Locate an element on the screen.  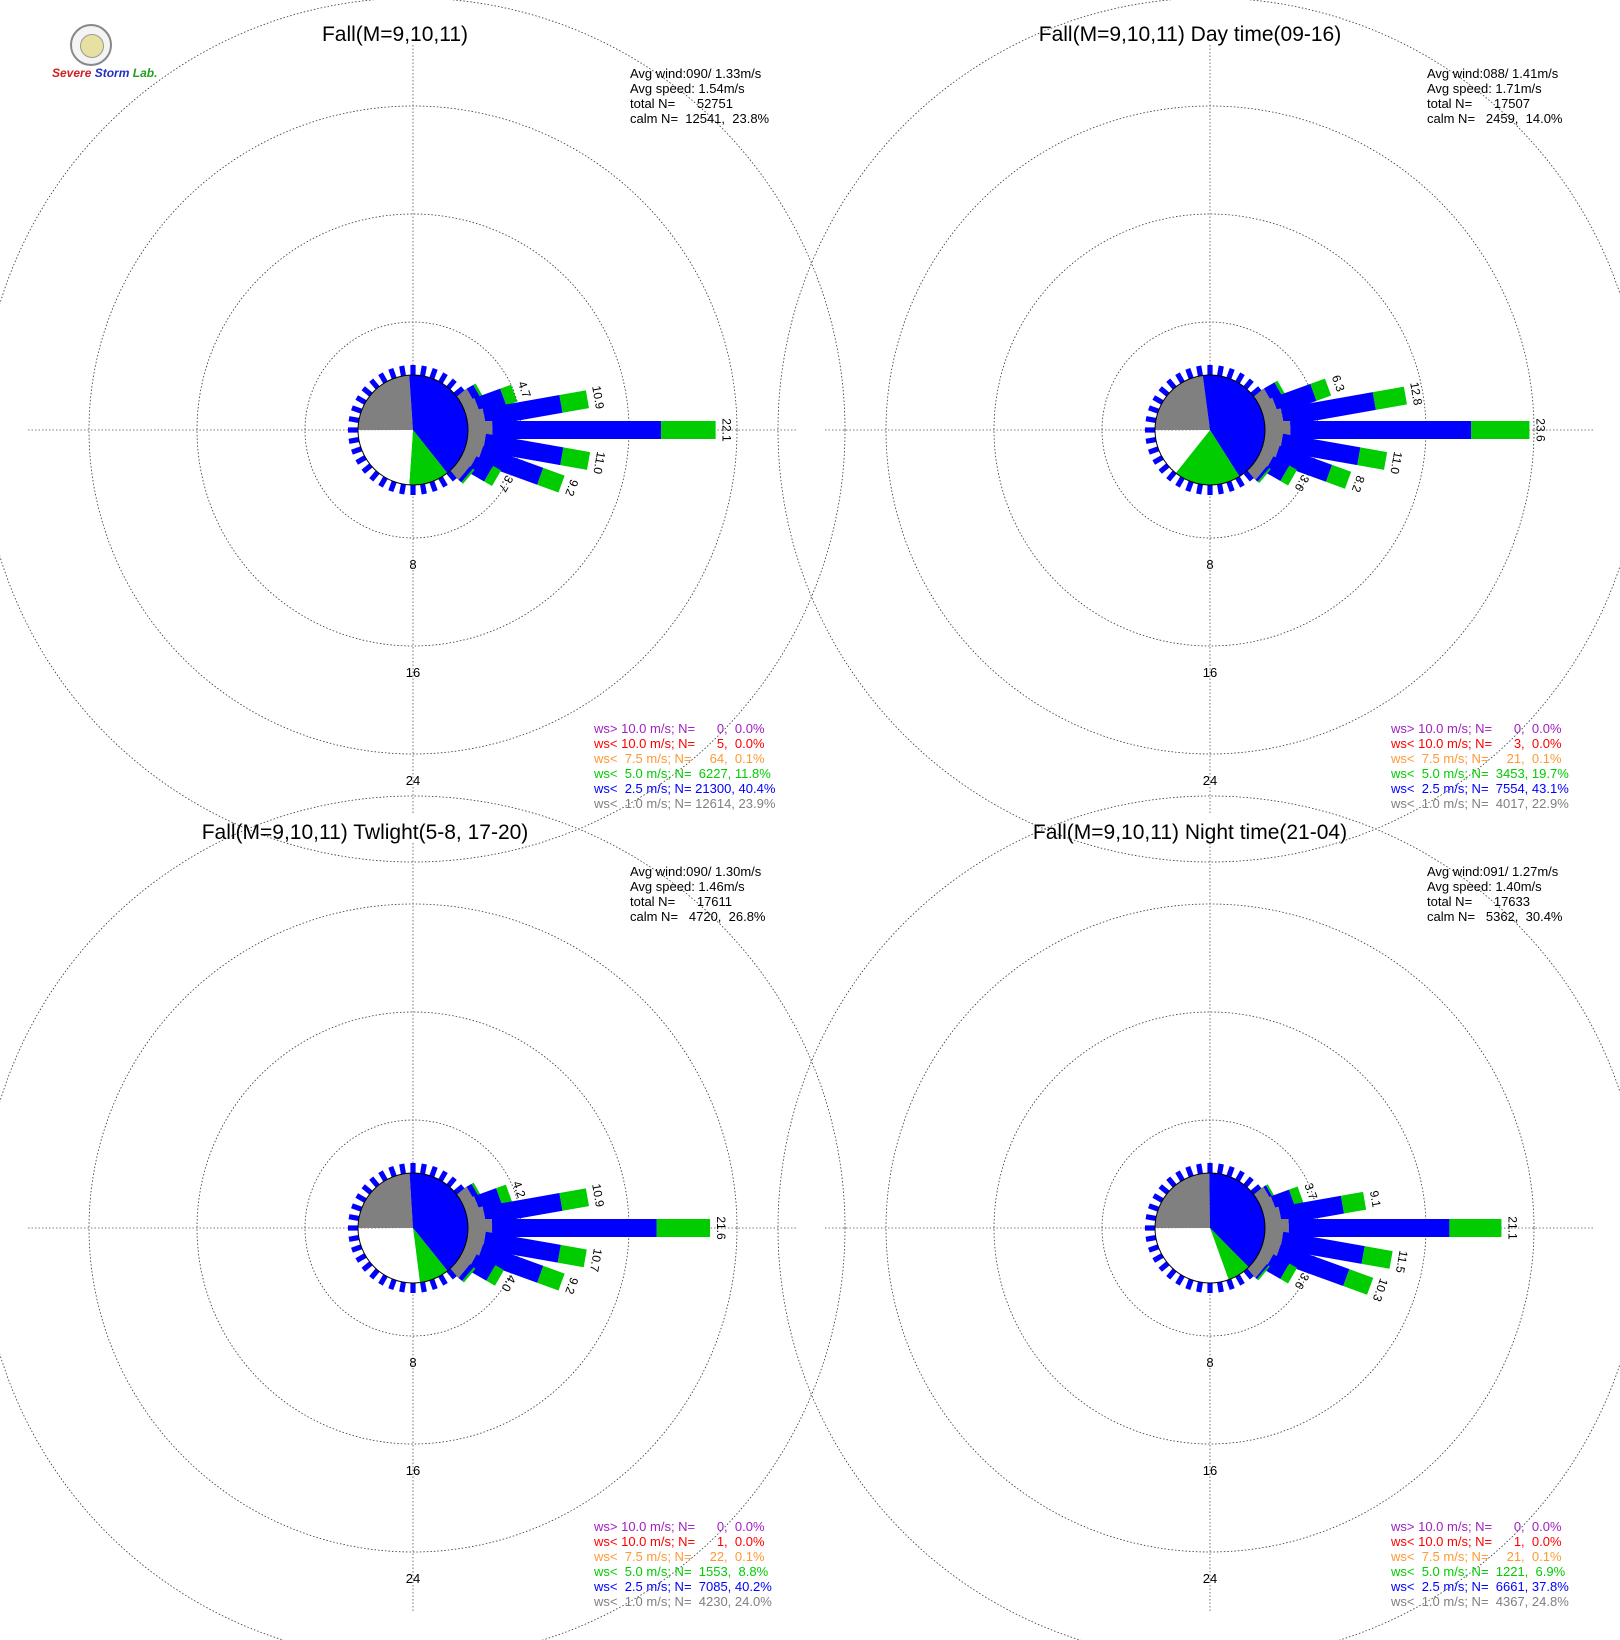
petal-label: 4.7 is located at coordinates (524, 389).